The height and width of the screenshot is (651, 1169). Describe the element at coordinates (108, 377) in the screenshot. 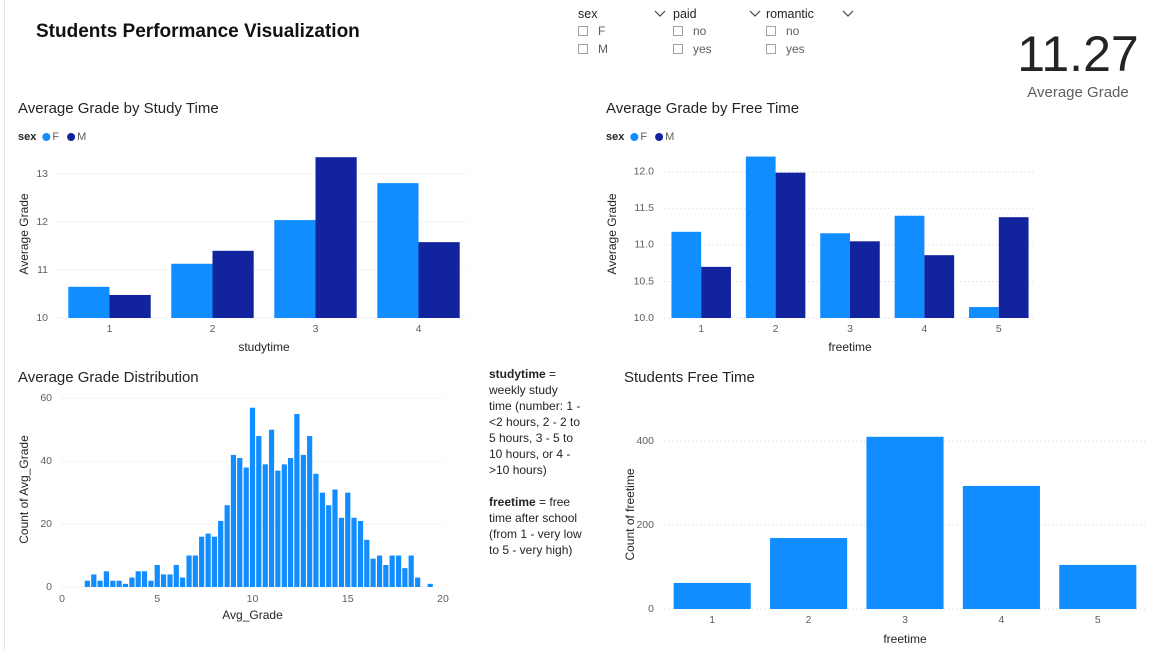

I see `chart-title: Average Grade Distribution` at that location.